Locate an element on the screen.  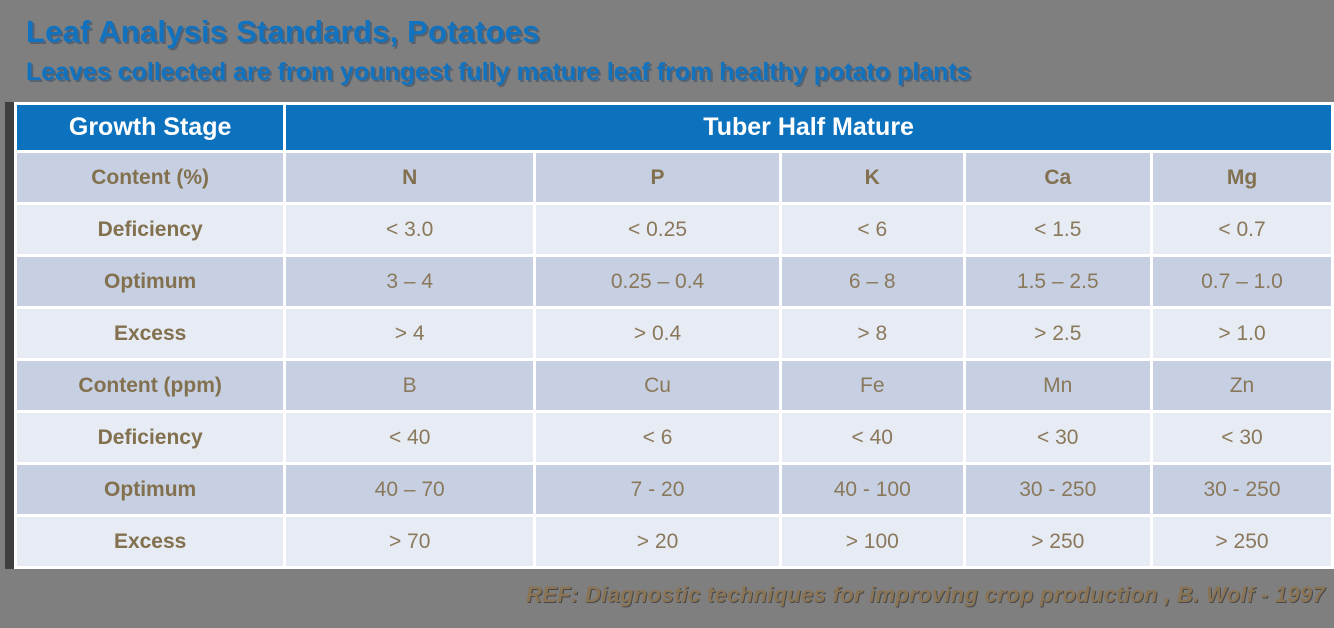
table-cell: 7 - 20 is located at coordinates (657, 489).